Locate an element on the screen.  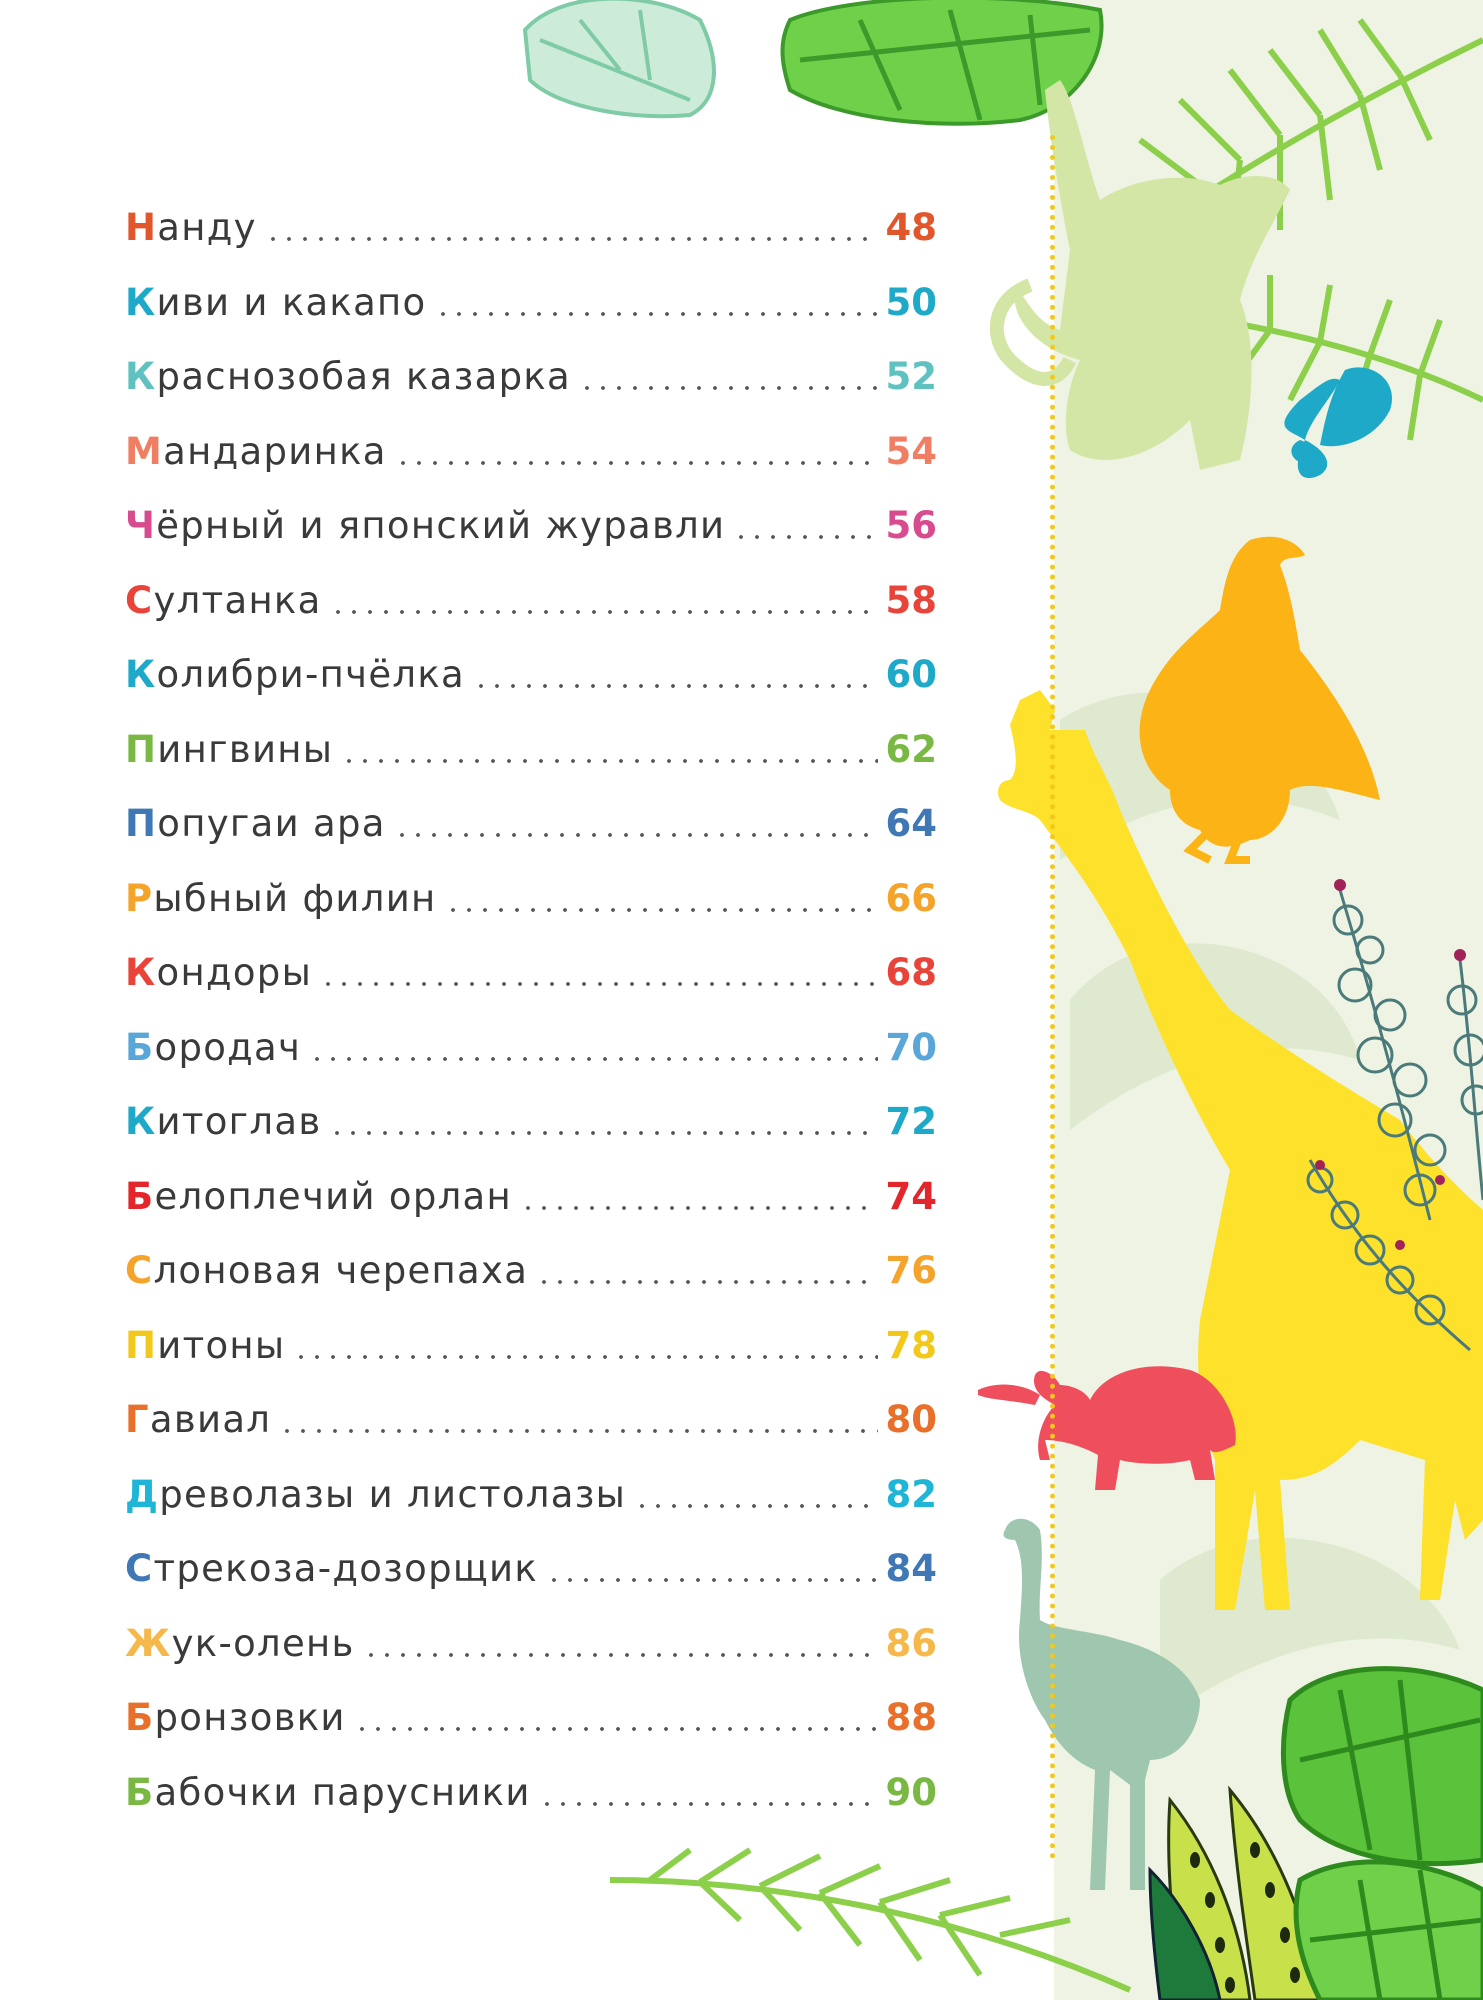
toc-entry-page-number: 68 is located at coordinates (911, 972).